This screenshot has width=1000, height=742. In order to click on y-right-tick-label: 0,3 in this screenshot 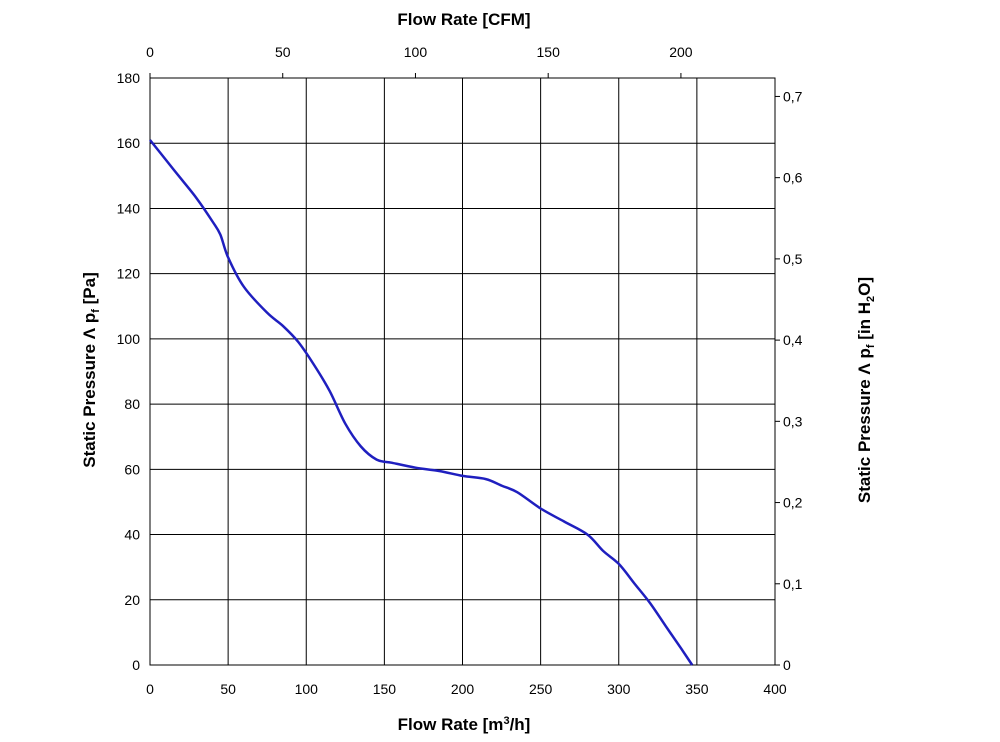, I will do `click(793, 421)`.